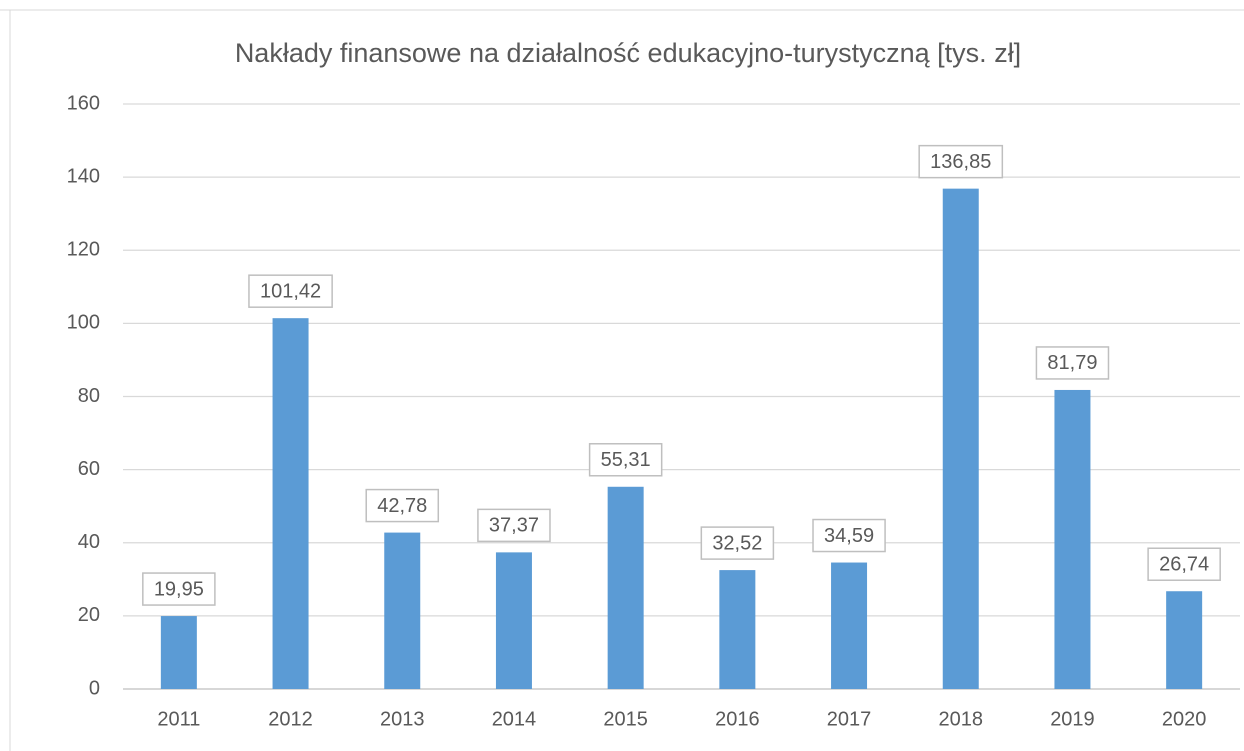  I want to click on y-tick-label: 60, so click(89, 469).